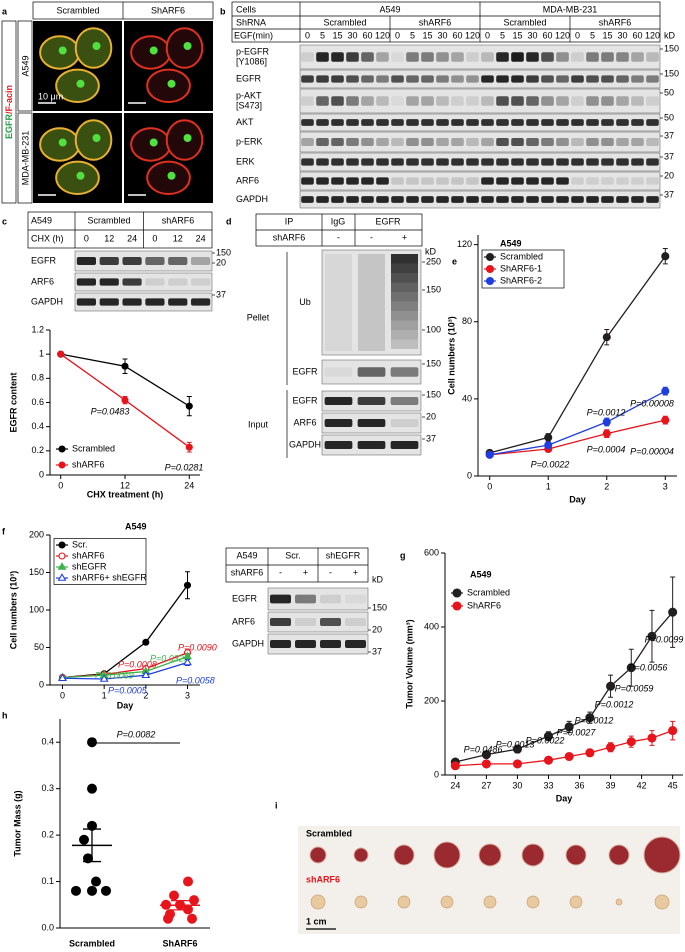 This screenshot has height=952, width=685. What do you see at coordinates (252, 199) in the screenshot?
I see `blot-label: GAPDH` at bounding box center [252, 199].